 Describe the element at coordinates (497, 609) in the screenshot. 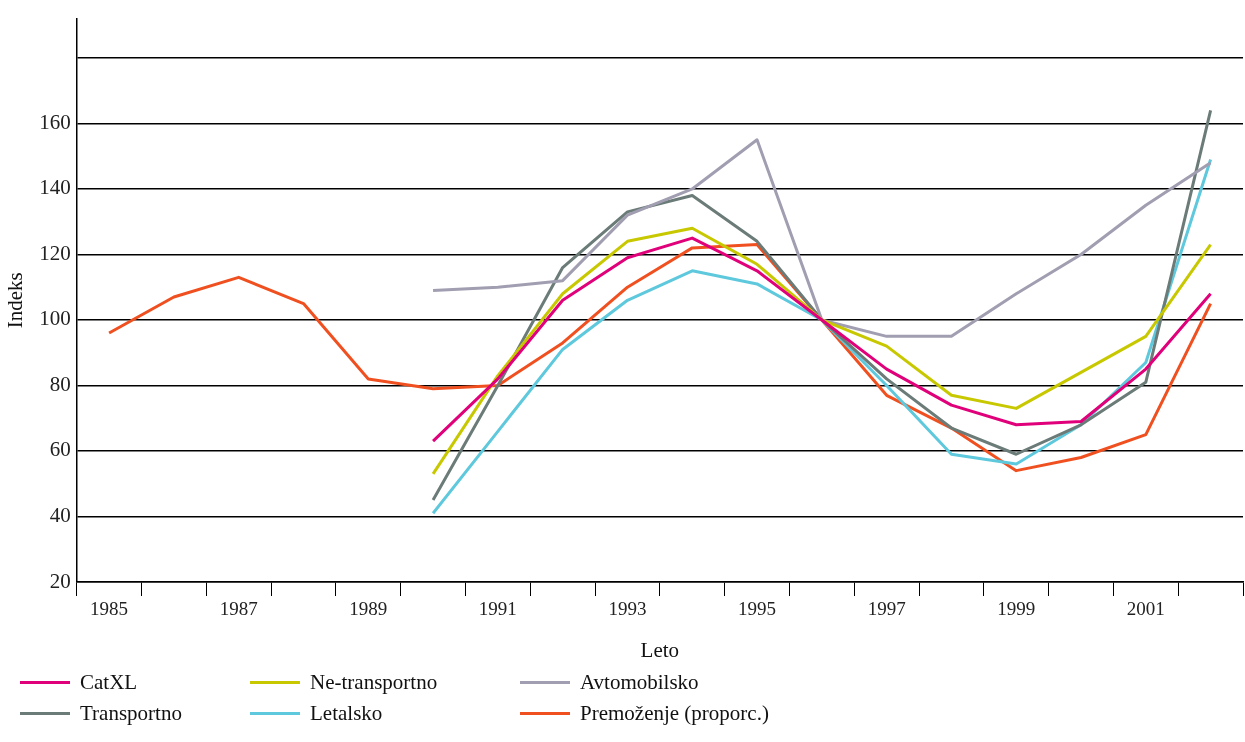

I see `x-tick-label: 1991` at that location.